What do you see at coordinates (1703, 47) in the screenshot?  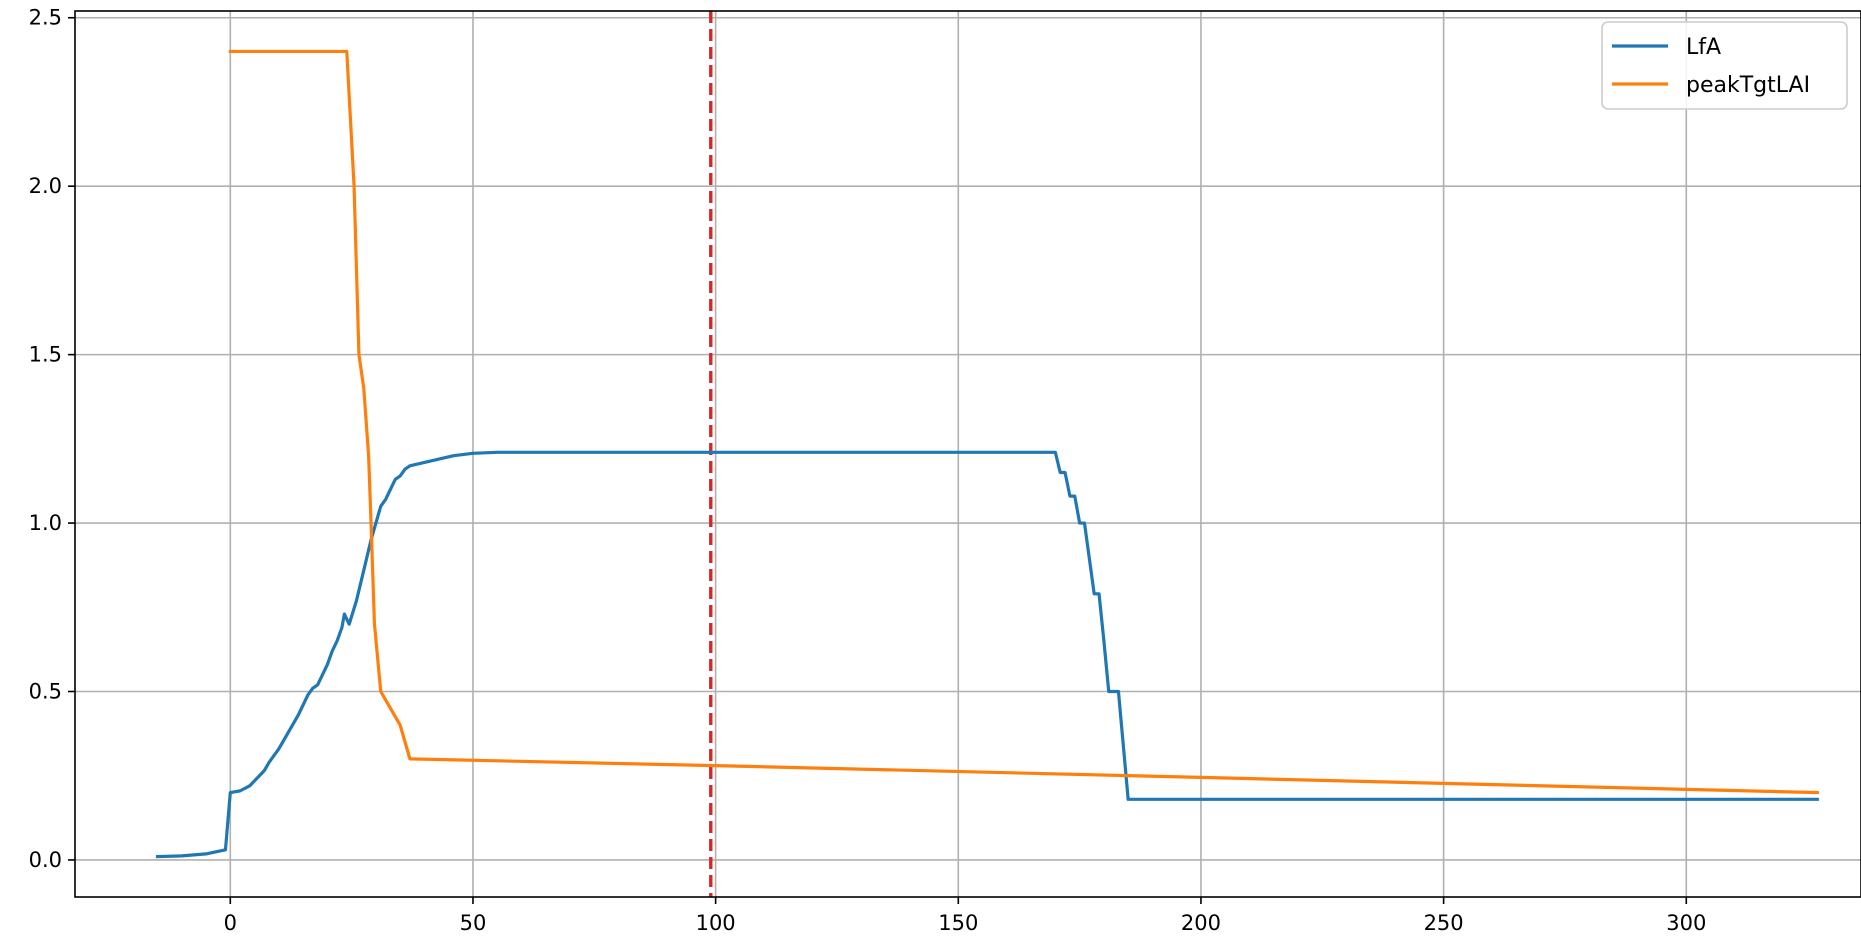 I see `legend-label-lfa: LfA` at bounding box center [1703, 47].